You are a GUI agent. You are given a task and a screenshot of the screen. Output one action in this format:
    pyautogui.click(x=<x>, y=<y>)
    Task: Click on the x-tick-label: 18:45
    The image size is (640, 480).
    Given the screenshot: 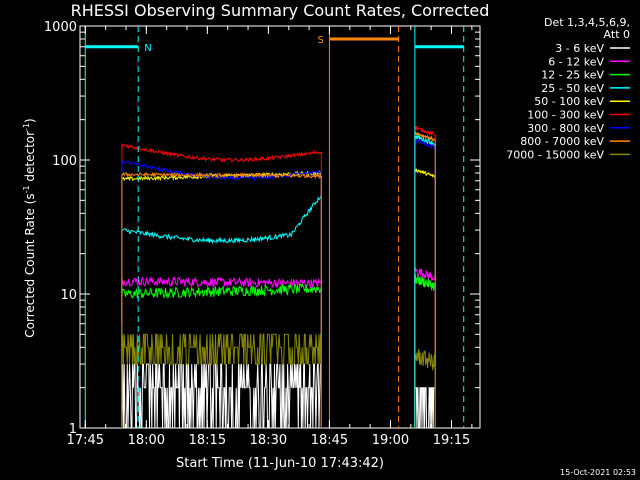 What is the action you would take?
    pyautogui.click(x=329, y=440)
    